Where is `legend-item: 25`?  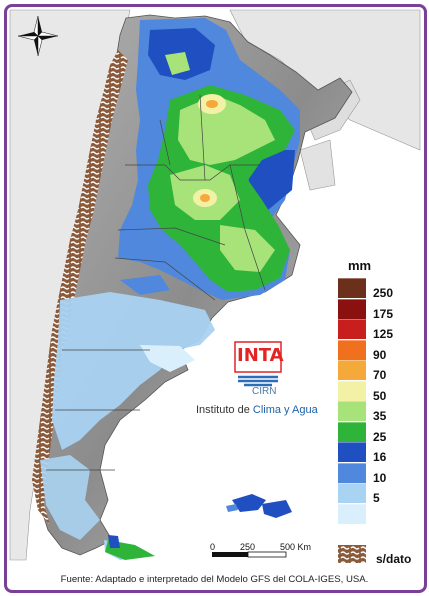 legend-item: 25 is located at coordinates (378, 432).